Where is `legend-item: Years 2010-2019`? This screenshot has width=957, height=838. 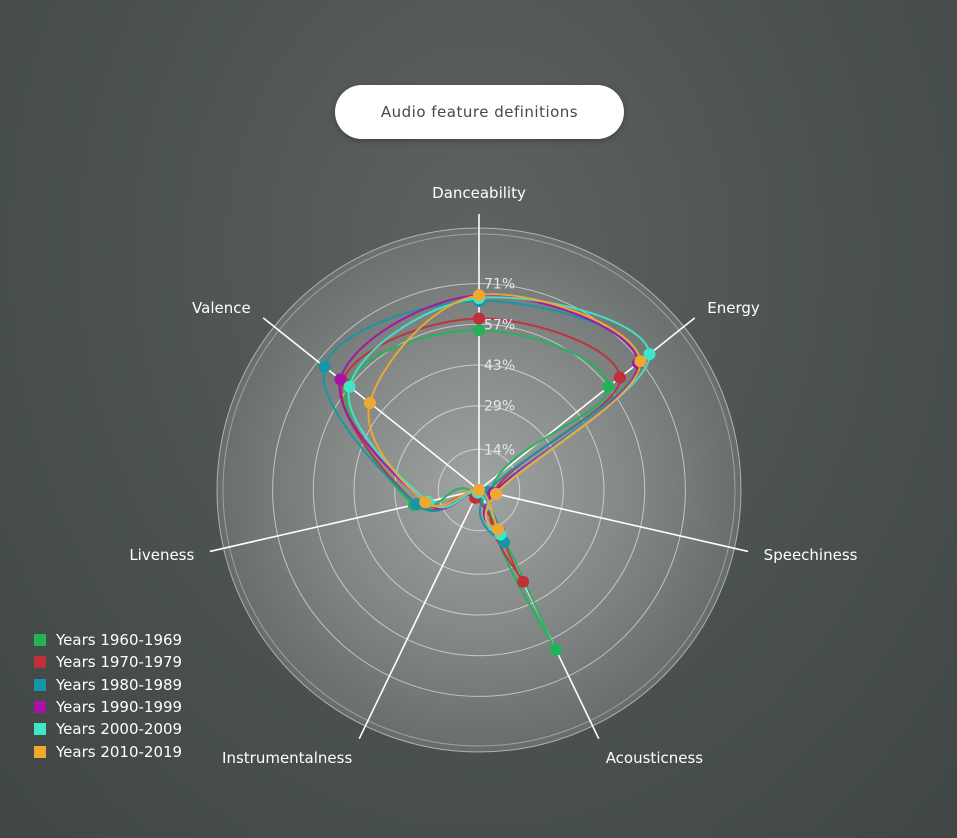
legend-item: Years 2010-2019 is located at coordinates (108, 751).